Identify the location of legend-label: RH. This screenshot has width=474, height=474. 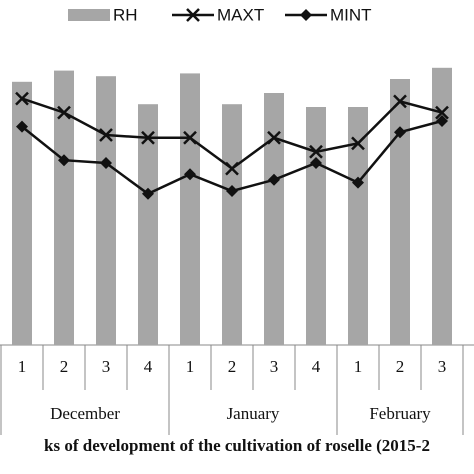
(125, 14).